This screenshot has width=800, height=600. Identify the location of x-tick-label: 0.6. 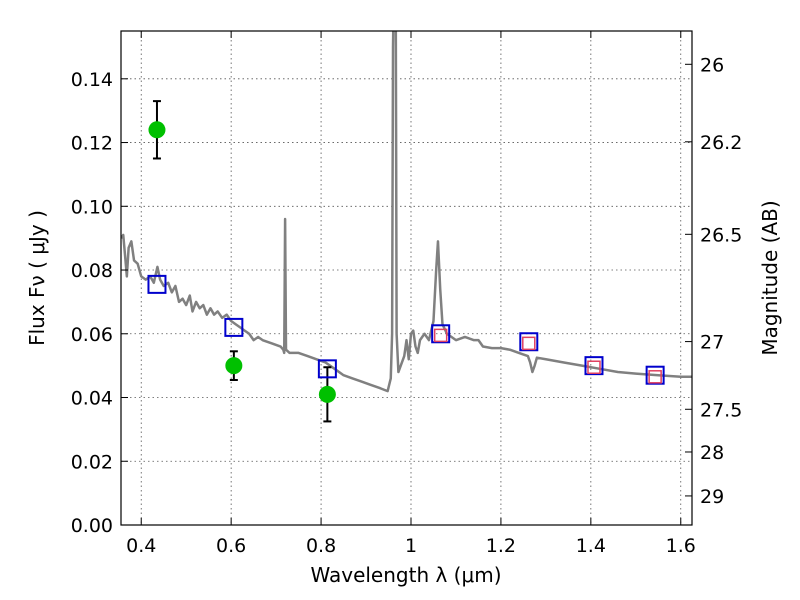
(231, 546).